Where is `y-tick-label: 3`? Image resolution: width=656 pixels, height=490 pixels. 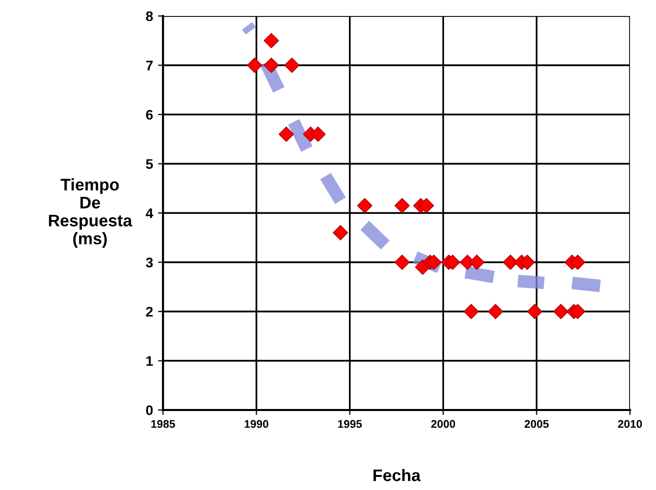 y-tick-label: 3 is located at coordinates (149, 263).